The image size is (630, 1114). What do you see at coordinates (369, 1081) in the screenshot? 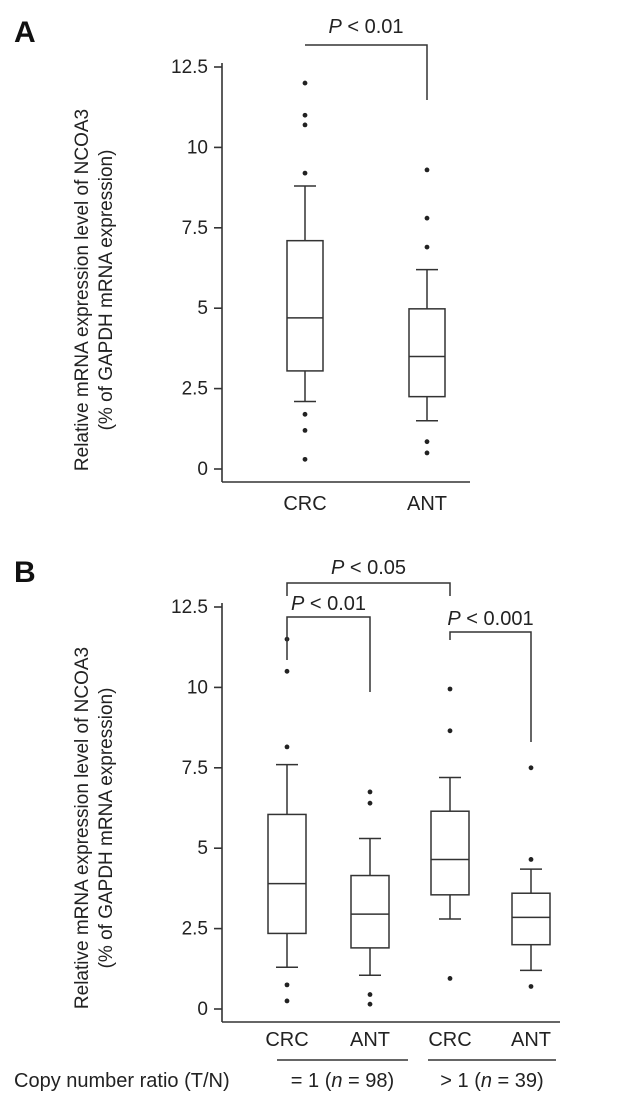
I see `group-label-post: = 98)` at bounding box center [369, 1081].